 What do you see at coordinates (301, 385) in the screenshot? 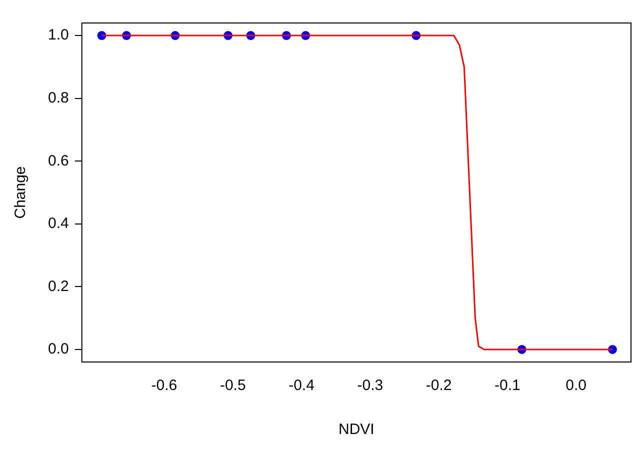
I see `x-tick-label: -0.4` at bounding box center [301, 385].